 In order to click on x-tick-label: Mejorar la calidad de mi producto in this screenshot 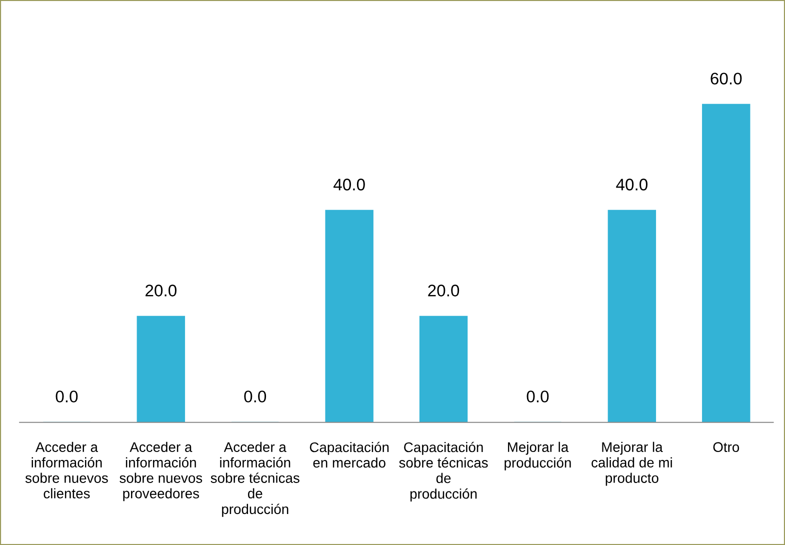, I will do `click(632, 464)`.